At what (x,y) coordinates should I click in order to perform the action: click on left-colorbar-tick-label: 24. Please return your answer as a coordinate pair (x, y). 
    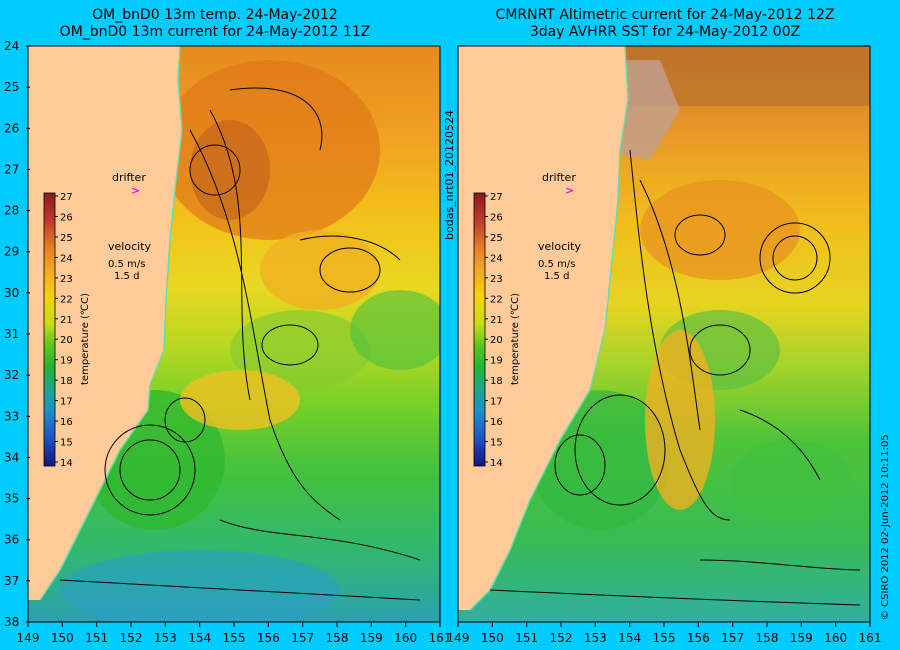
    Looking at the image, I should click on (66, 258).